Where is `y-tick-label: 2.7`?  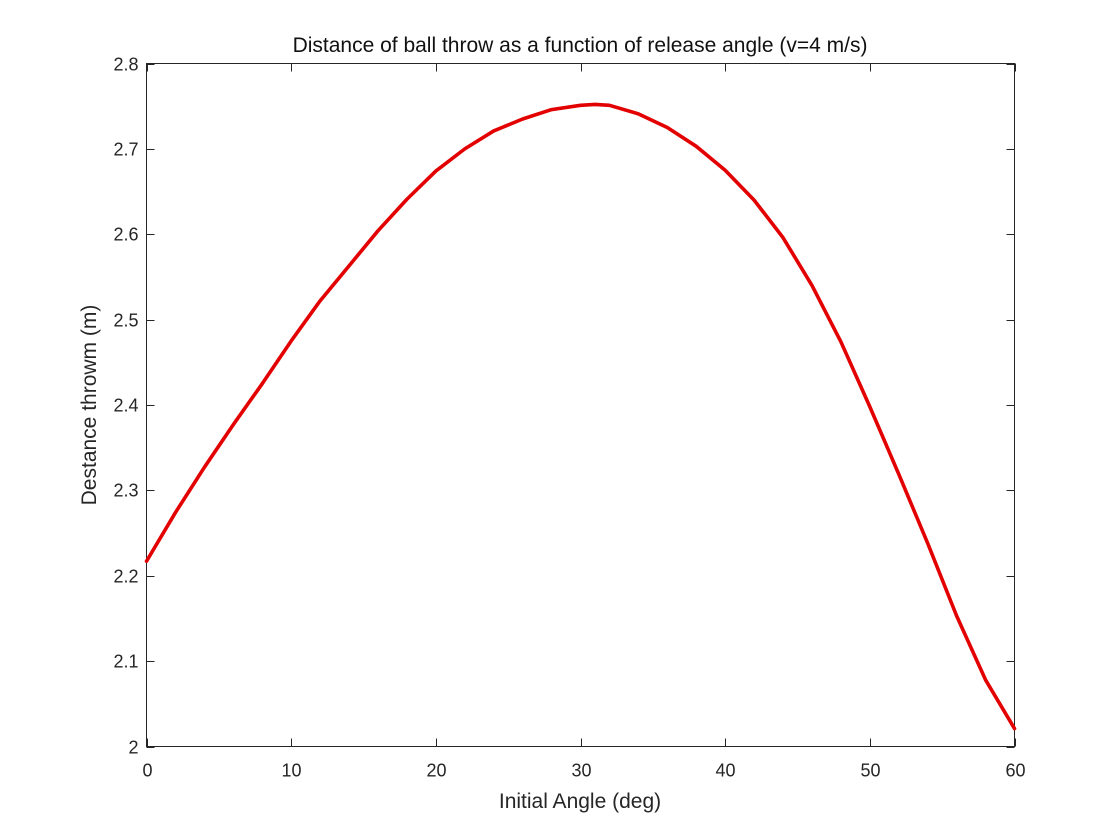
y-tick-label: 2.7 is located at coordinates (125, 150).